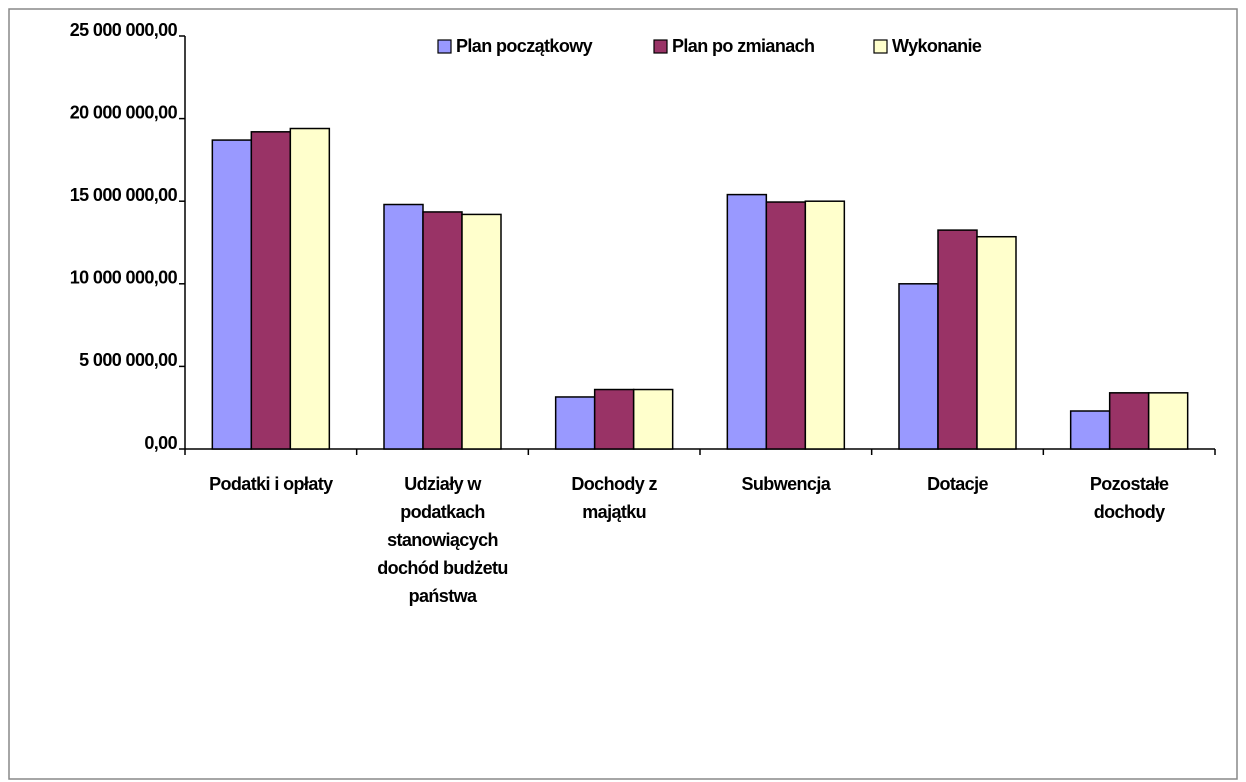 The image size is (1246, 782). What do you see at coordinates (160, 443) in the screenshot?
I see `y-tick-label: 0,00` at bounding box center [160, 443].